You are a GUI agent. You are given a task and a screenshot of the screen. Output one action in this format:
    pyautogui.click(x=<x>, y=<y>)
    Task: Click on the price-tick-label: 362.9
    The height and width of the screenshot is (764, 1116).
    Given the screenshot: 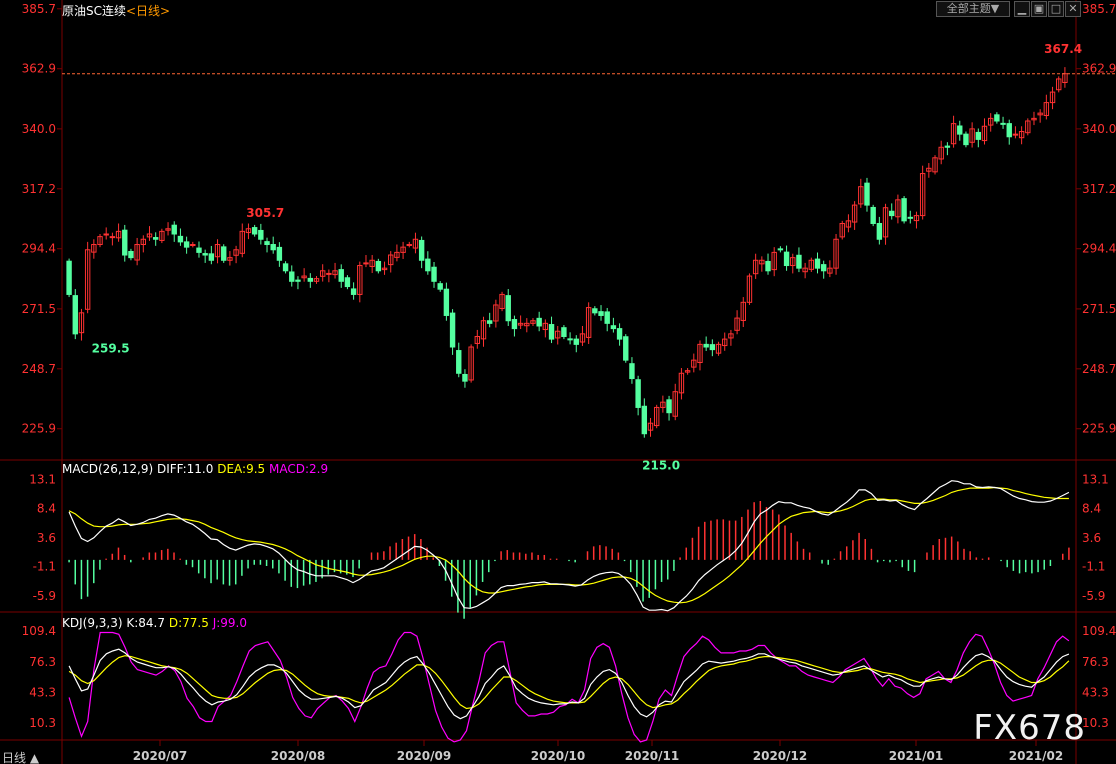 What is the action you would take?
    pyautogui.click(x=1099, y=69)
    